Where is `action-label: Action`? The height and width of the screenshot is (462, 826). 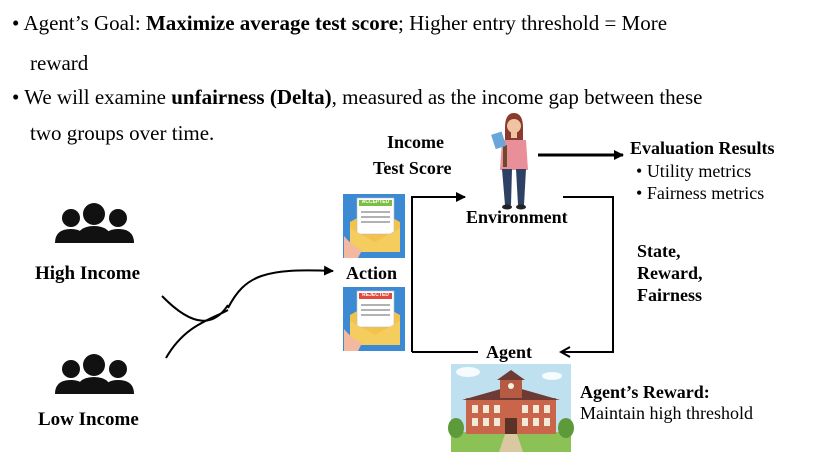 action-label: Action is located at coordinates (371, 273).